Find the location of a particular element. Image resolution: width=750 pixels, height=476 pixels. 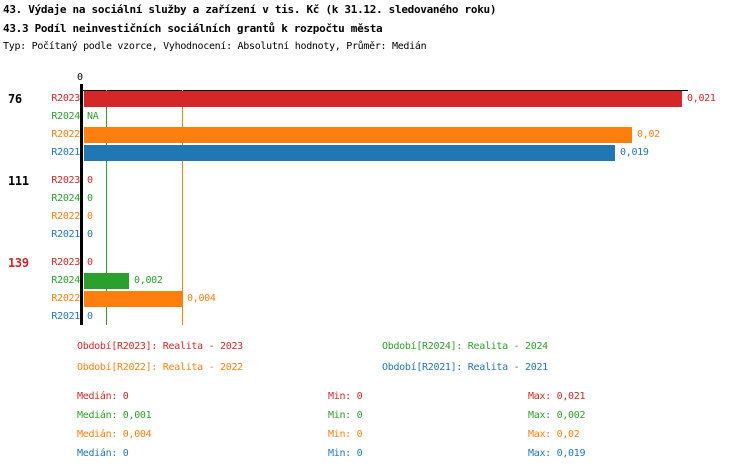

stat-median-r2023: Medián: 0 is located at coordinates (103, 396).